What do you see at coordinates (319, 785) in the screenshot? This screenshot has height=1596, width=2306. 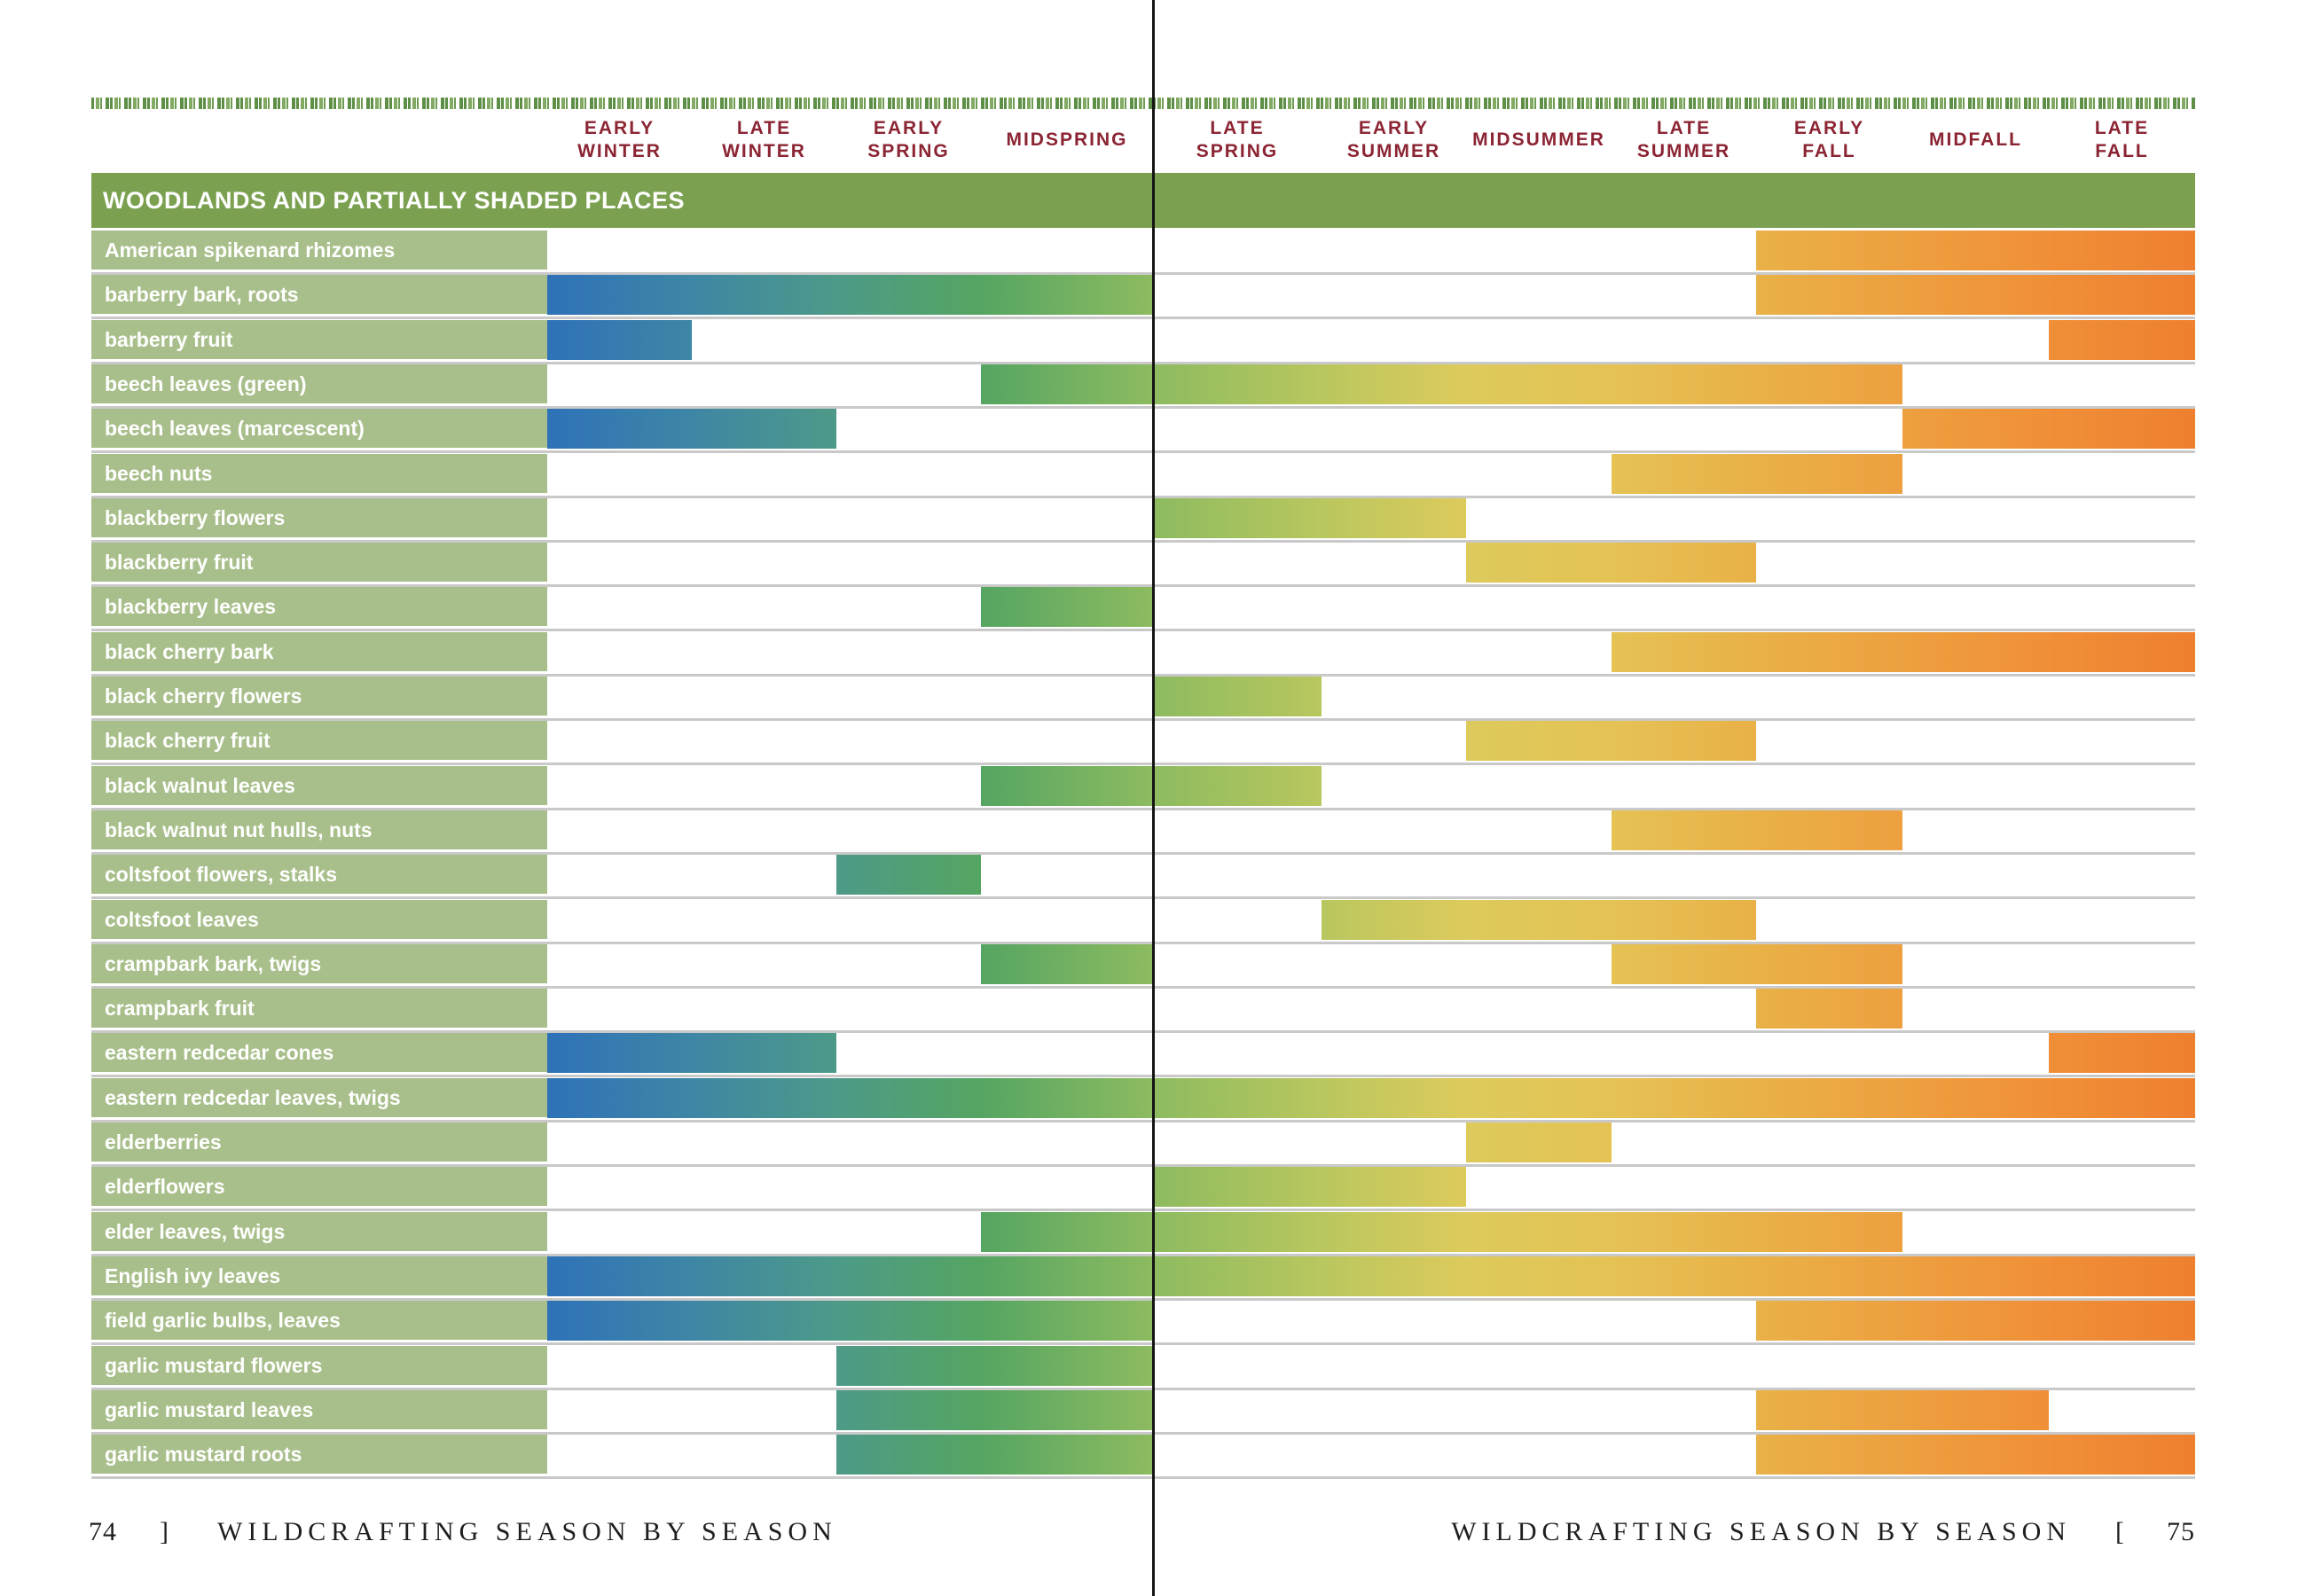 I see `row-label: black walnut leaves` at bounding box center [319, 785].